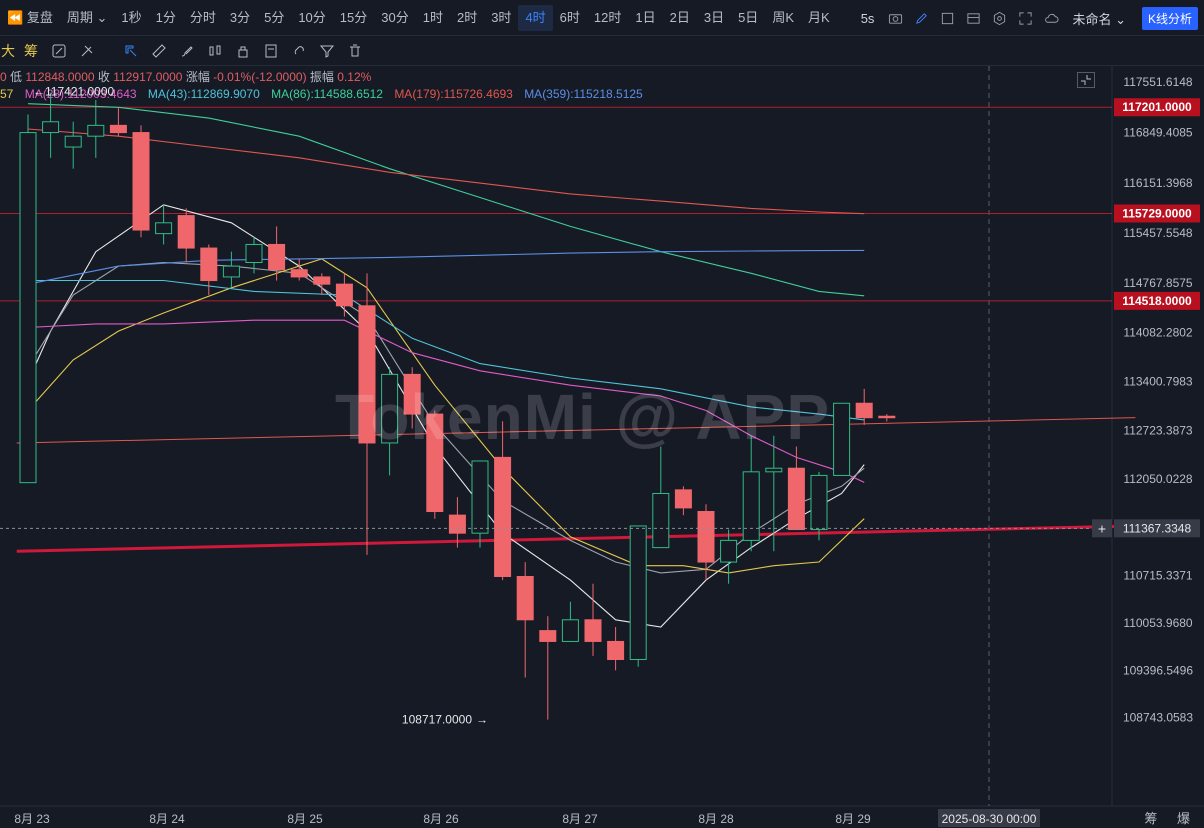  What do you see at coordinates (645, 17) in the screenshot?
I see `period-item: 1日` at bounding box center [645, 17].